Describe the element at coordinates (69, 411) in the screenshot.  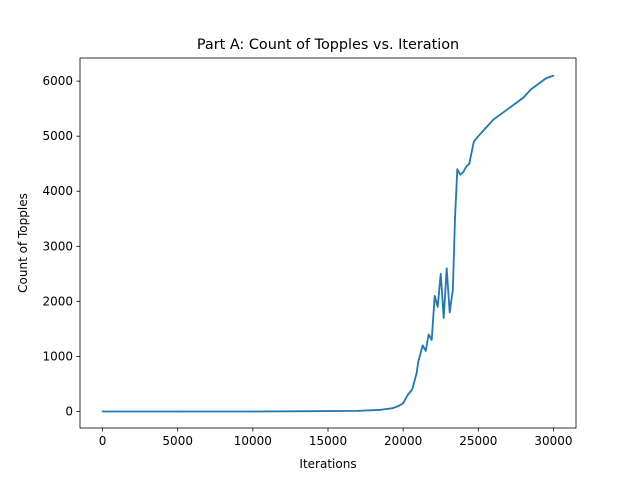
I see `y-tick-label: 0` at that location.